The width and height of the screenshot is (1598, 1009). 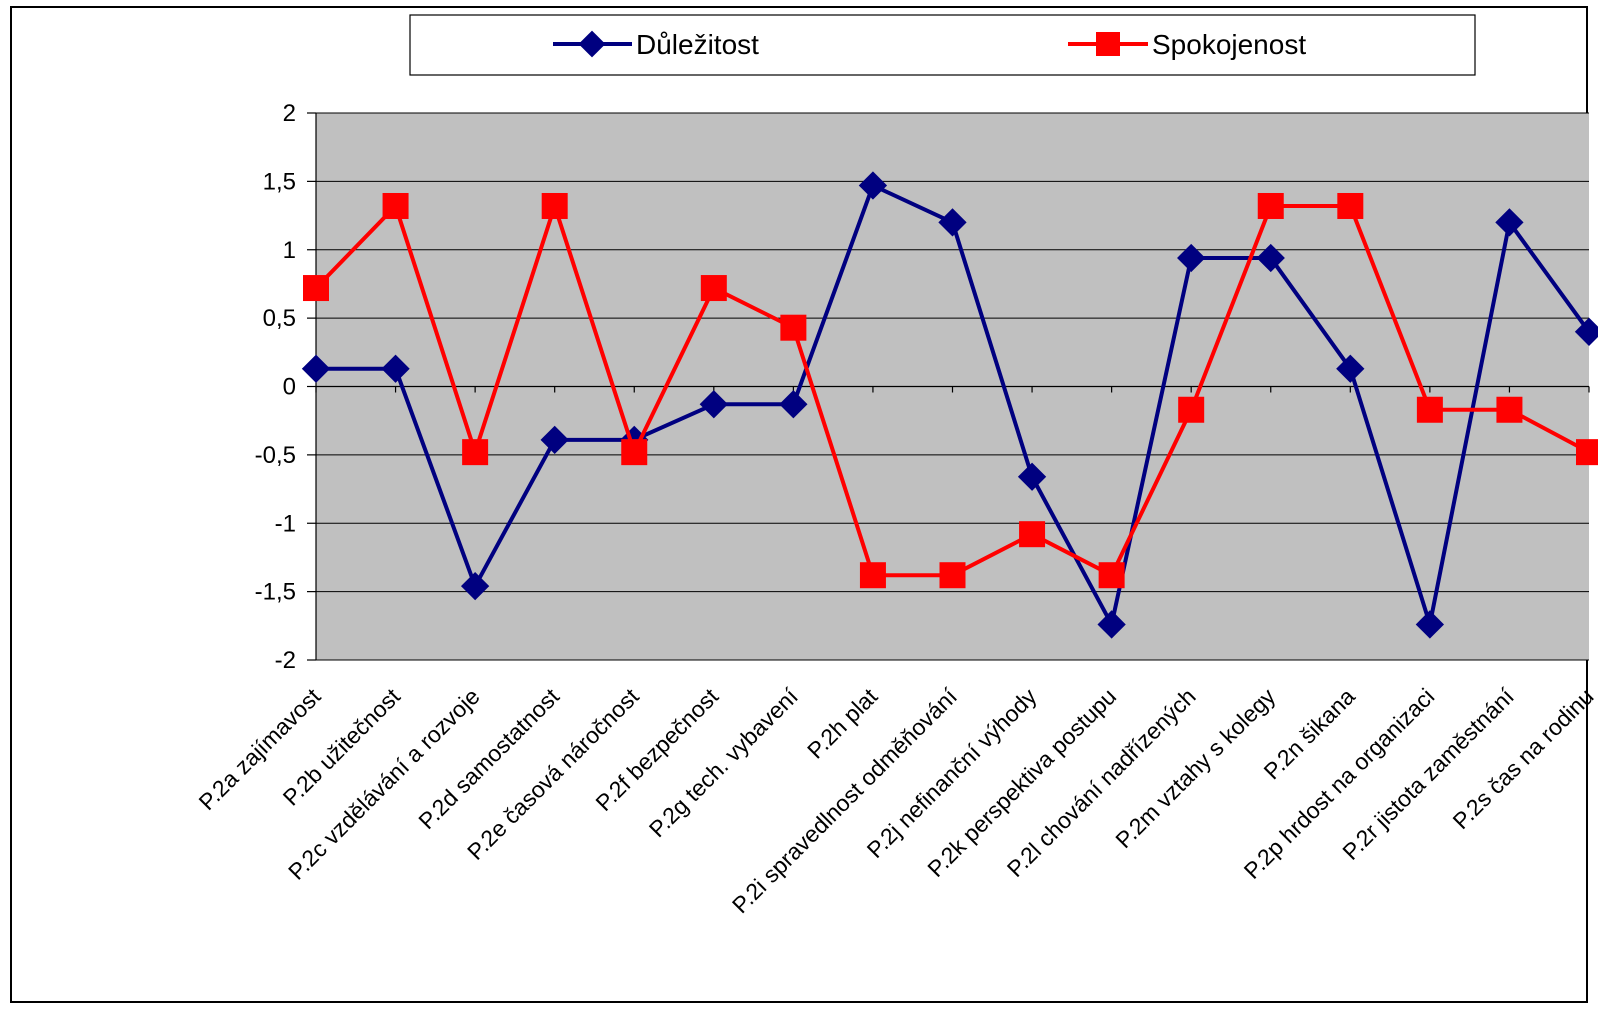 What do you see at coordinates (289, 113) in the screenshot?
I see `y-tick-label: 2` at bounding box center [289, 113].